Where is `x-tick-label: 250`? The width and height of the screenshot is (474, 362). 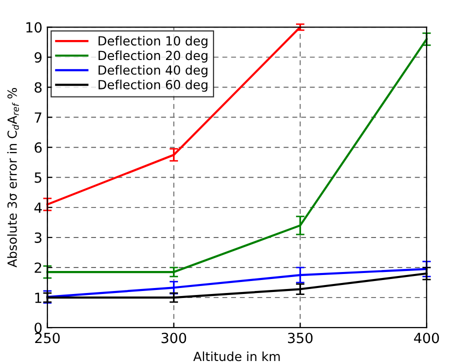
x-tick-label: 250 is located at coordinates (47, 338).